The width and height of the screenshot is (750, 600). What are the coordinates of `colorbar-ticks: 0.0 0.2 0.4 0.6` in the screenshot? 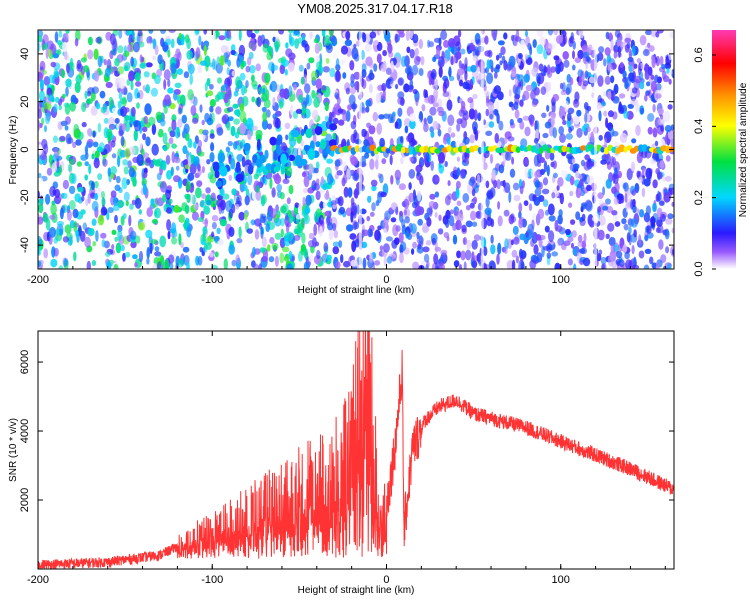 It's located at (704, 162).